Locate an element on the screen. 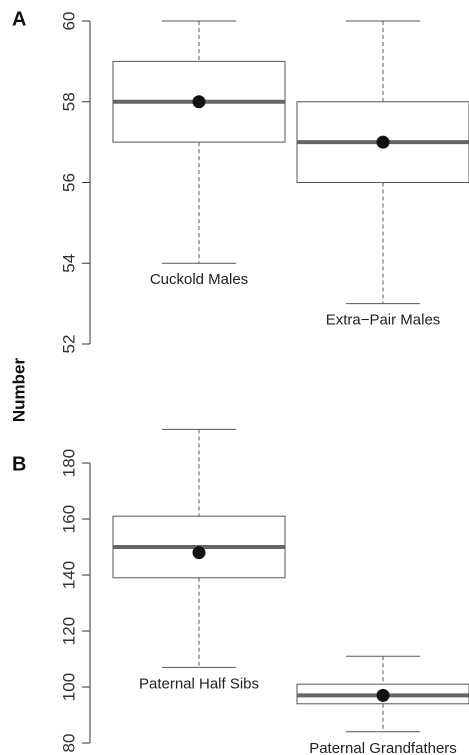  y-tick-label: 100 is located at coordinates (68, 687).